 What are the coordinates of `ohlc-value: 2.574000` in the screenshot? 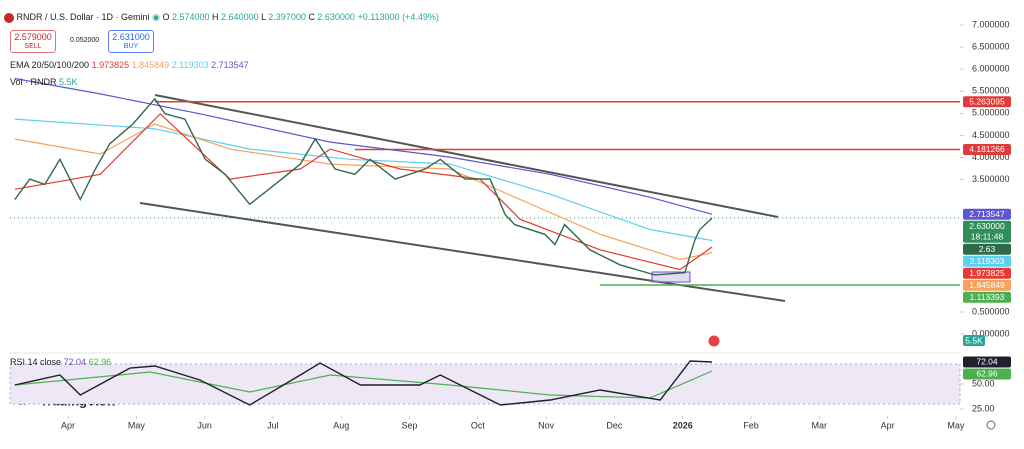 It's located at (190, 17).